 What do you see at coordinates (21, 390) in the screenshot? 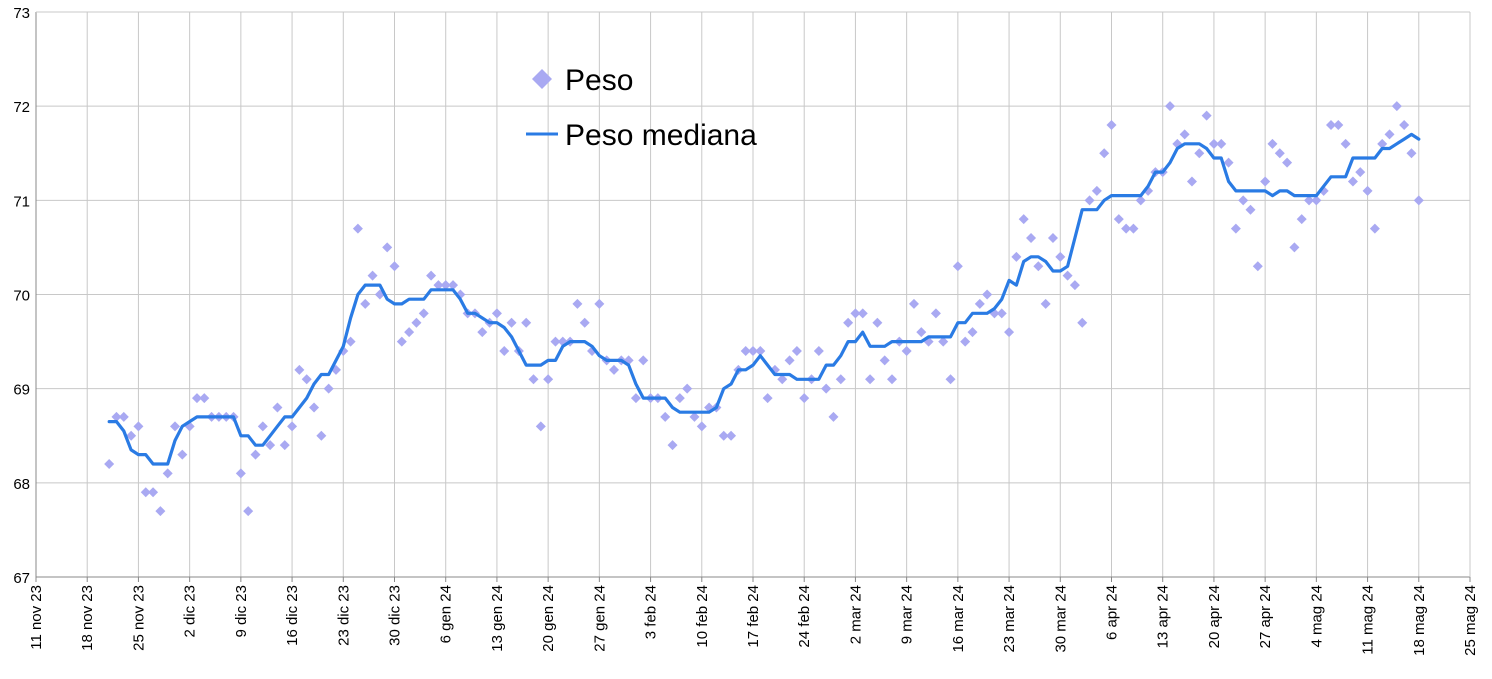
I see `y-tick-label: 69` at bounding box center [21, 390].